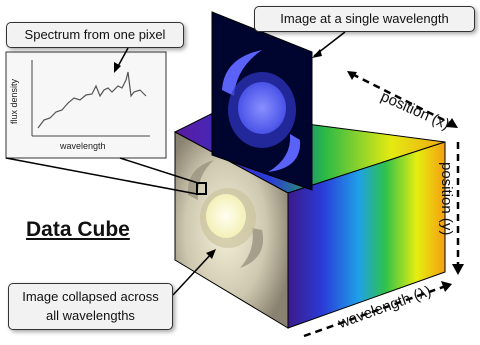 This screenshot has width=480, height=345. Describe the element at coordinates (117, 67) in the screenshot. I see `arrow-spectrum-head` at that location.